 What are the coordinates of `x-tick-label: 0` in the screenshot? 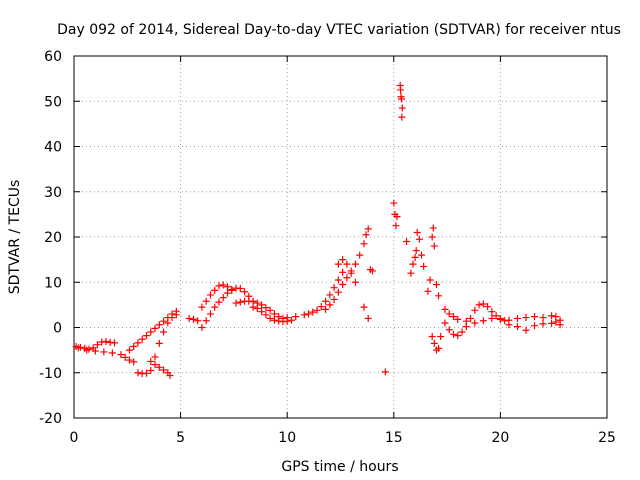 It's located at (74, 438).